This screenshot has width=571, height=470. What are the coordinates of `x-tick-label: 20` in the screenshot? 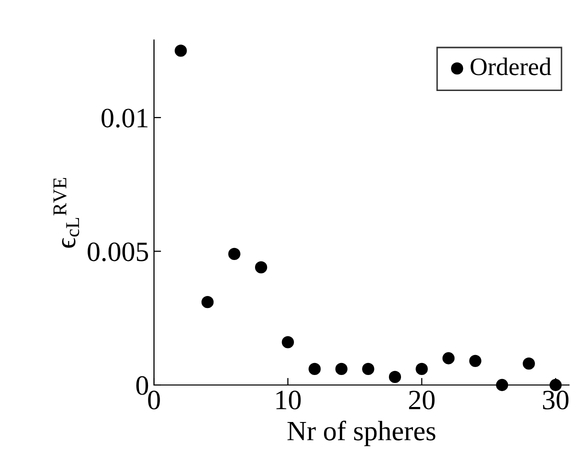 It's located at (422, 400).